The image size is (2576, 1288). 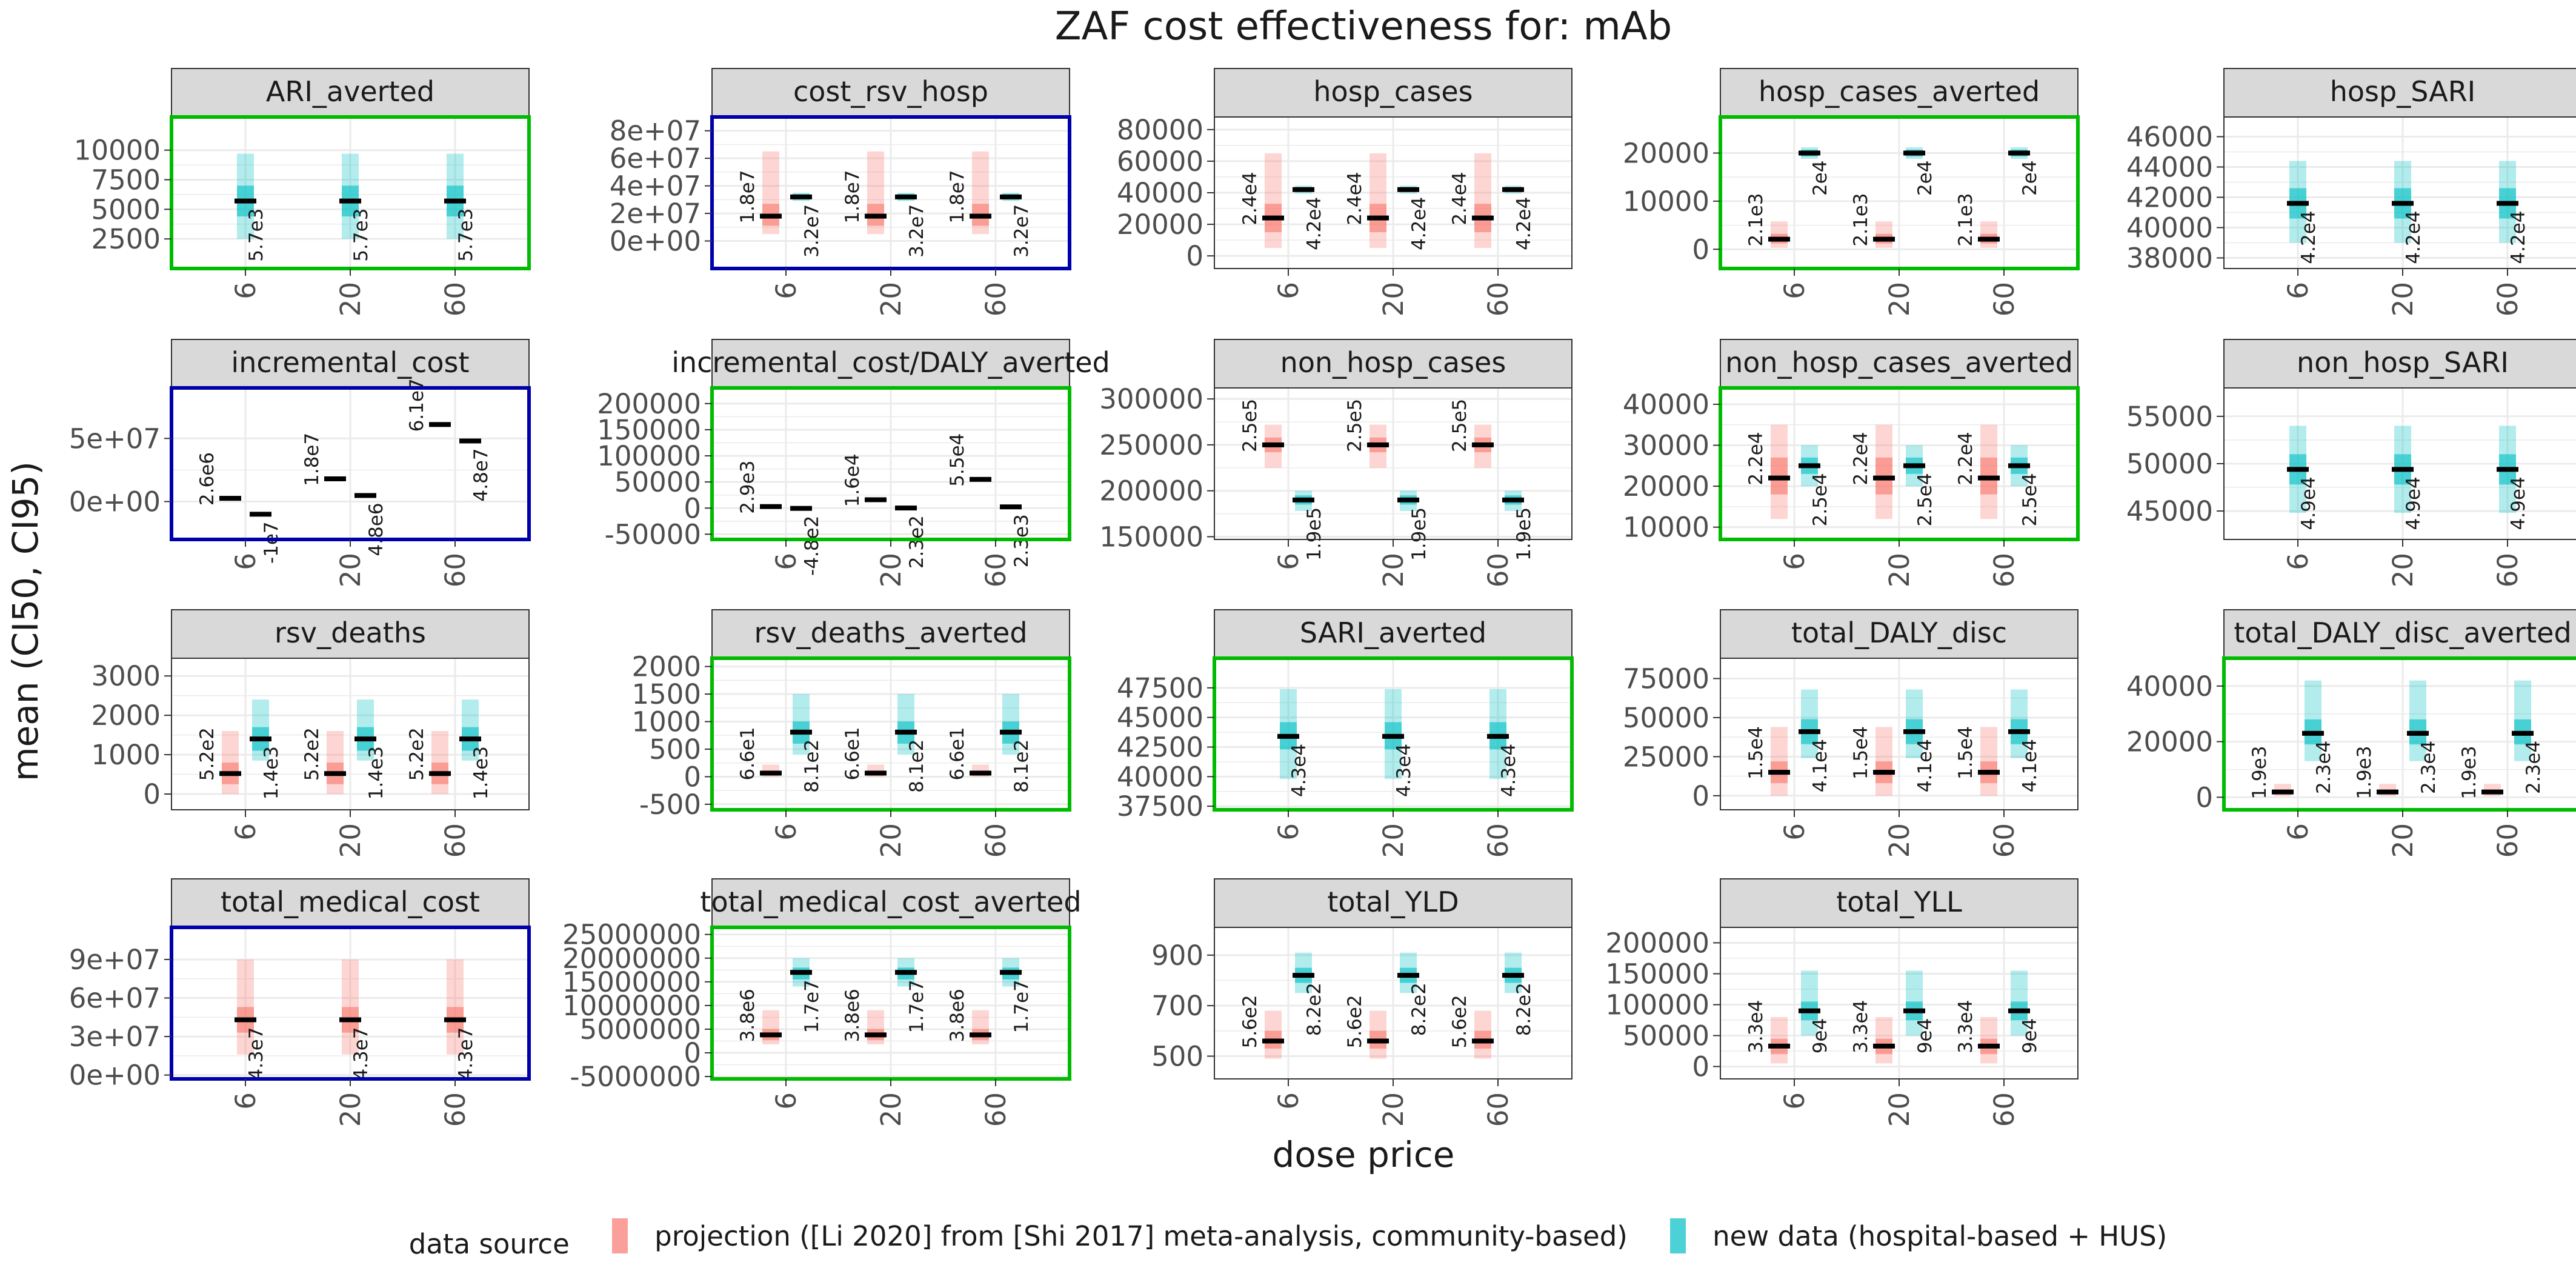 I want to click on value-label: 4.8e6, so click(x=376, y=529).